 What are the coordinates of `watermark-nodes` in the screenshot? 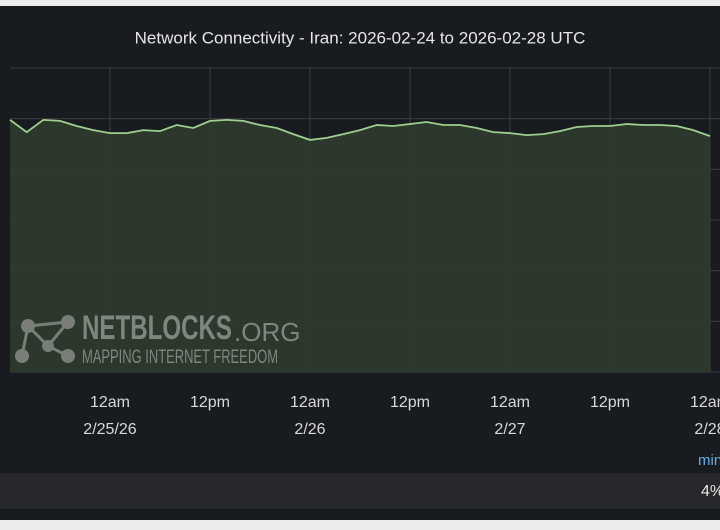 It's located at (45, 339).